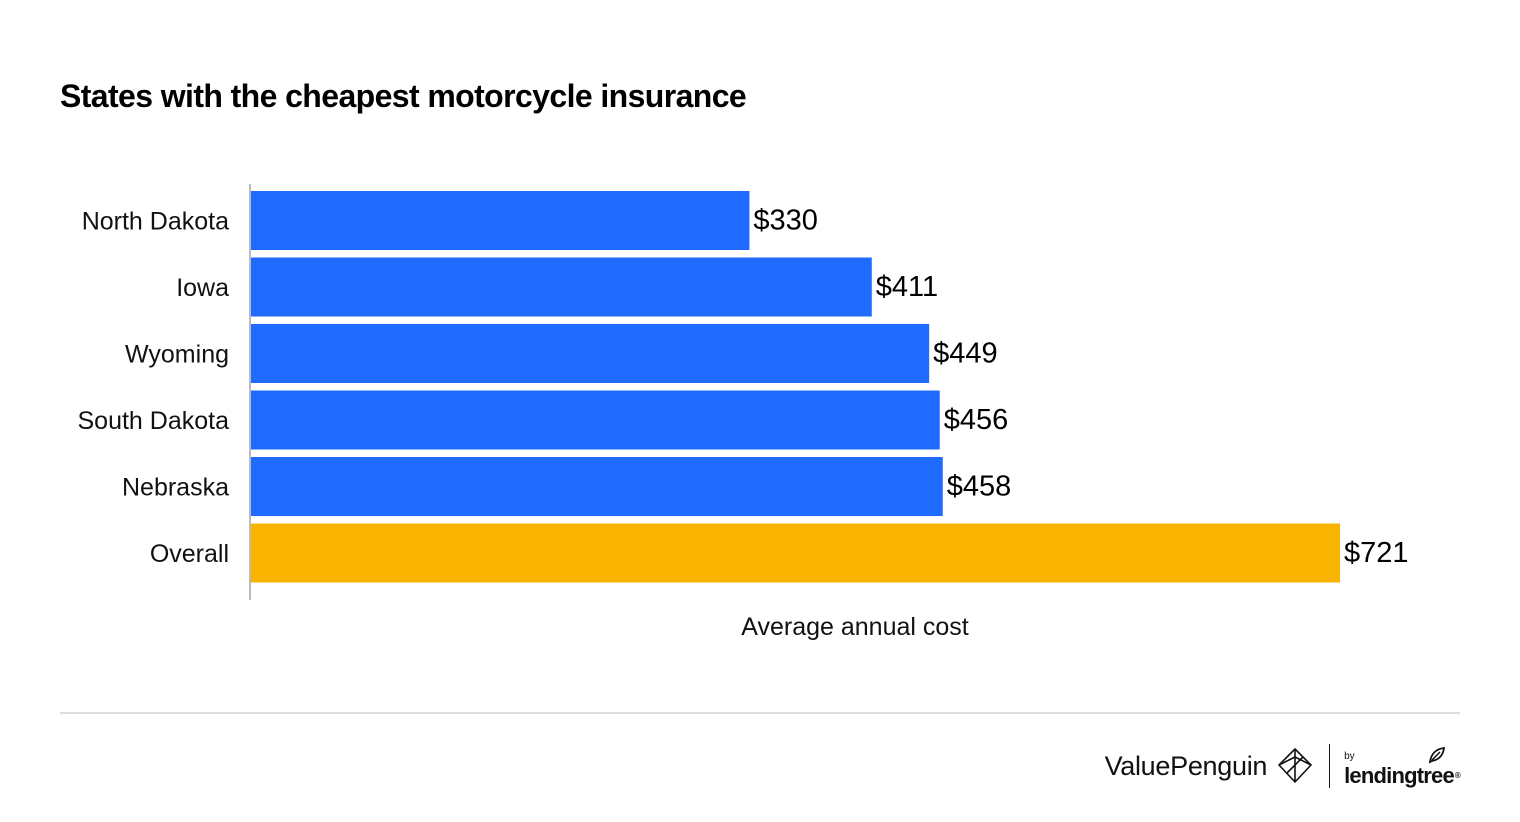  Describe the element at coordinates (976, 420) in the screenshot. I see `value-label-south-dakota: $456` at that location.